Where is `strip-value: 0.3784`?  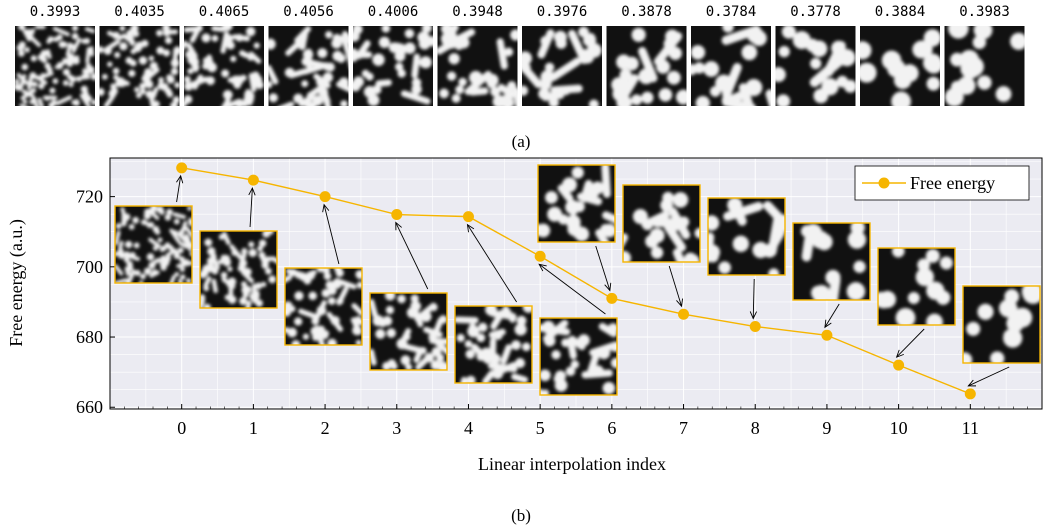 strip-value: 0.3784 is located at coordinates (731, 12).